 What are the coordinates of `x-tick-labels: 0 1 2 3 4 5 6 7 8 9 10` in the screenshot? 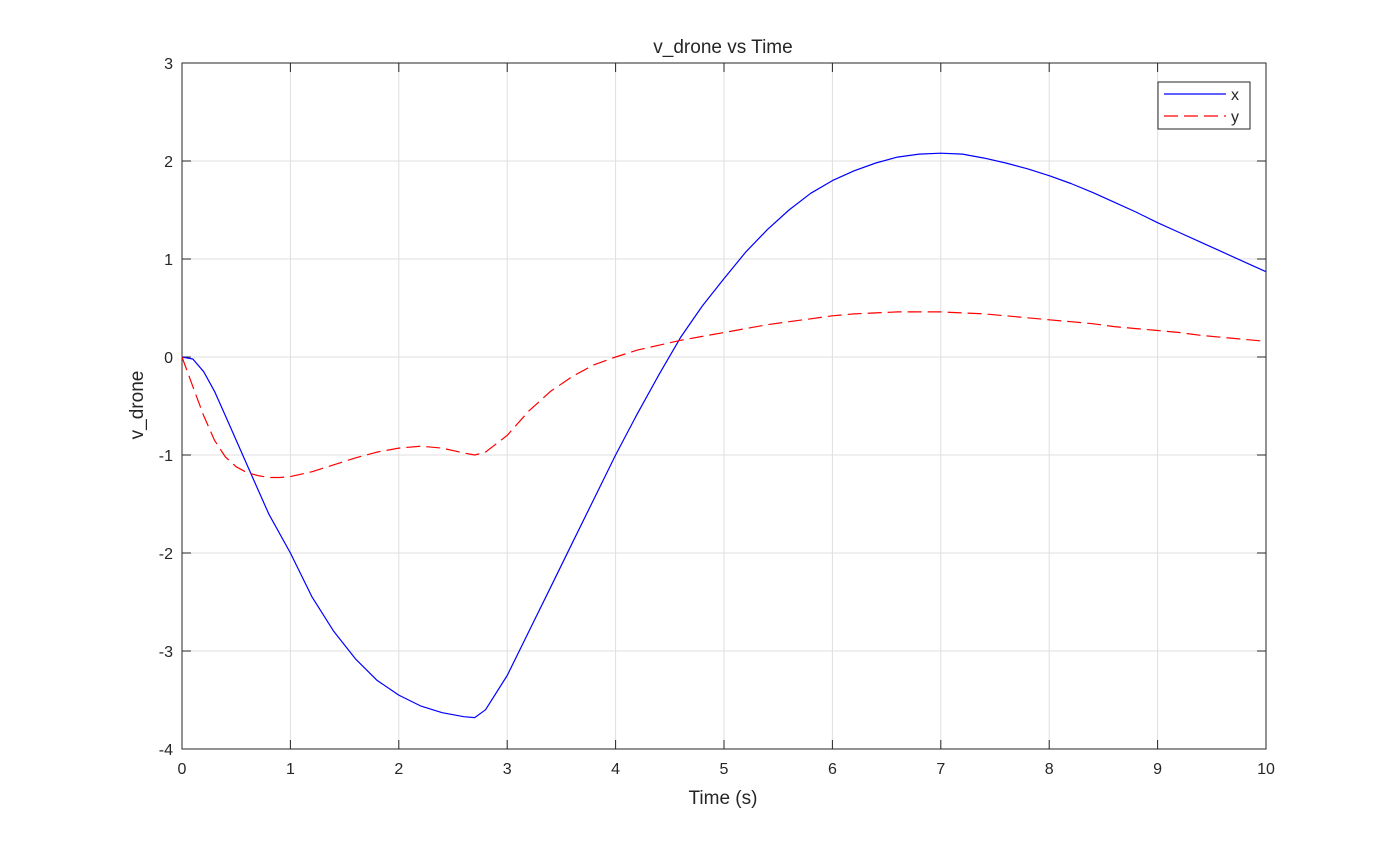 It's located at (726, 769).